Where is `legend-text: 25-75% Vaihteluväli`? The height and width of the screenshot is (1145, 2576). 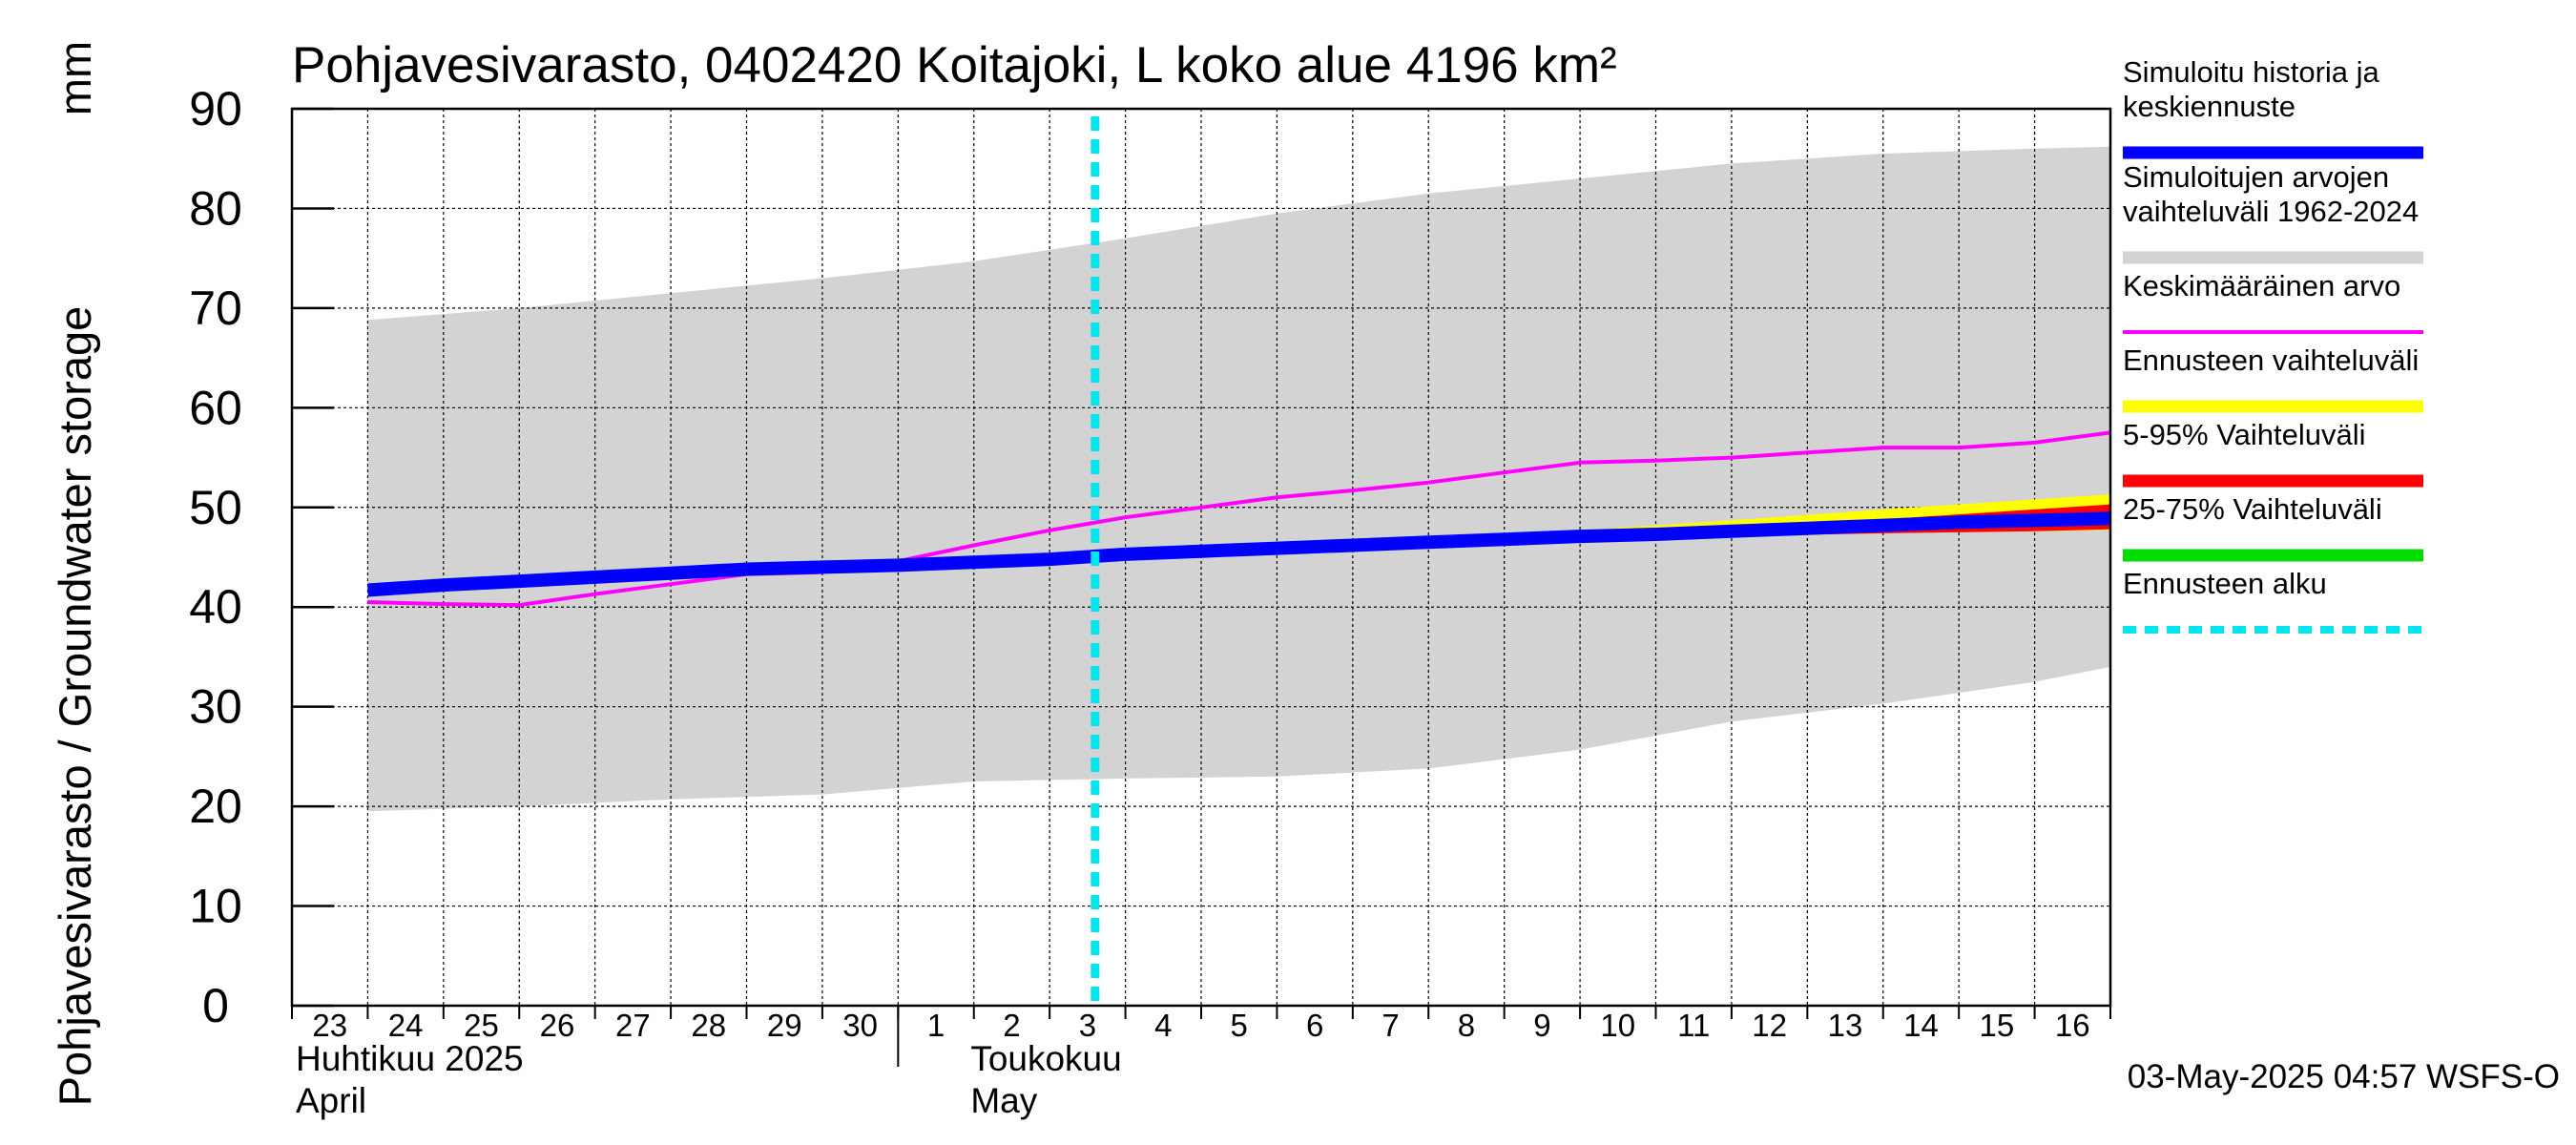 legend-text: 25-75% Vaihteluväli is located at coordinates (2252, 509).